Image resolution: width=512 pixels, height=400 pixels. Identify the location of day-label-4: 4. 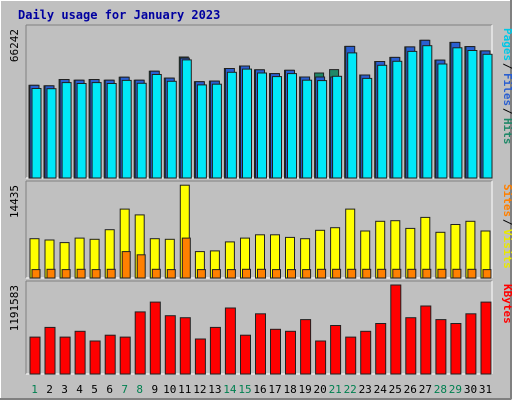
(79, 389).